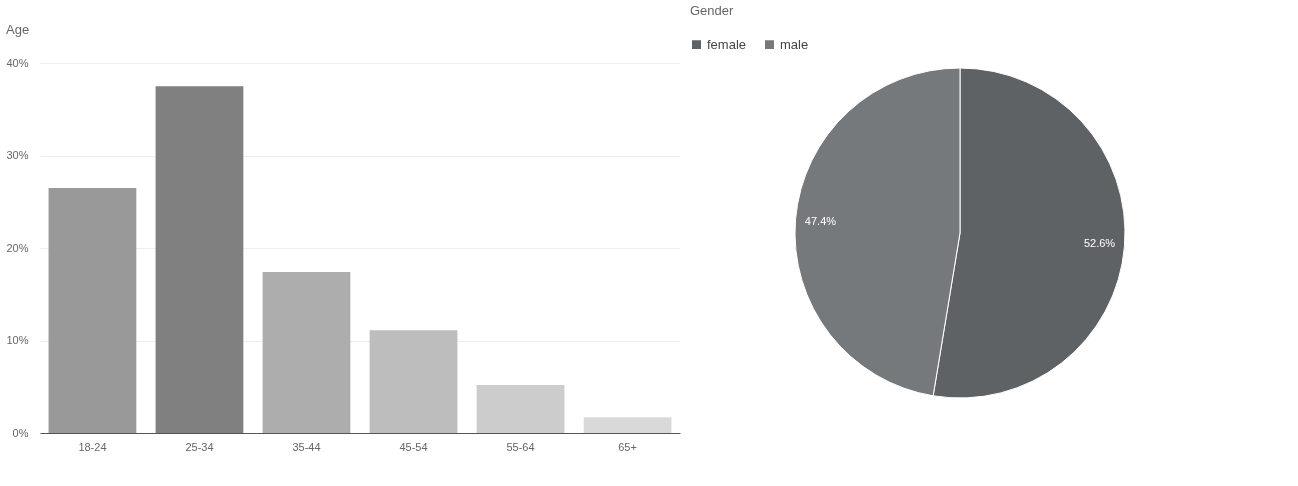 This screenshot has height=486, width=1298. What do you see at coordinates (520, 446) in the screenshot?
I see `x-tick-label: 55-64` at bounding box center [520, 446].